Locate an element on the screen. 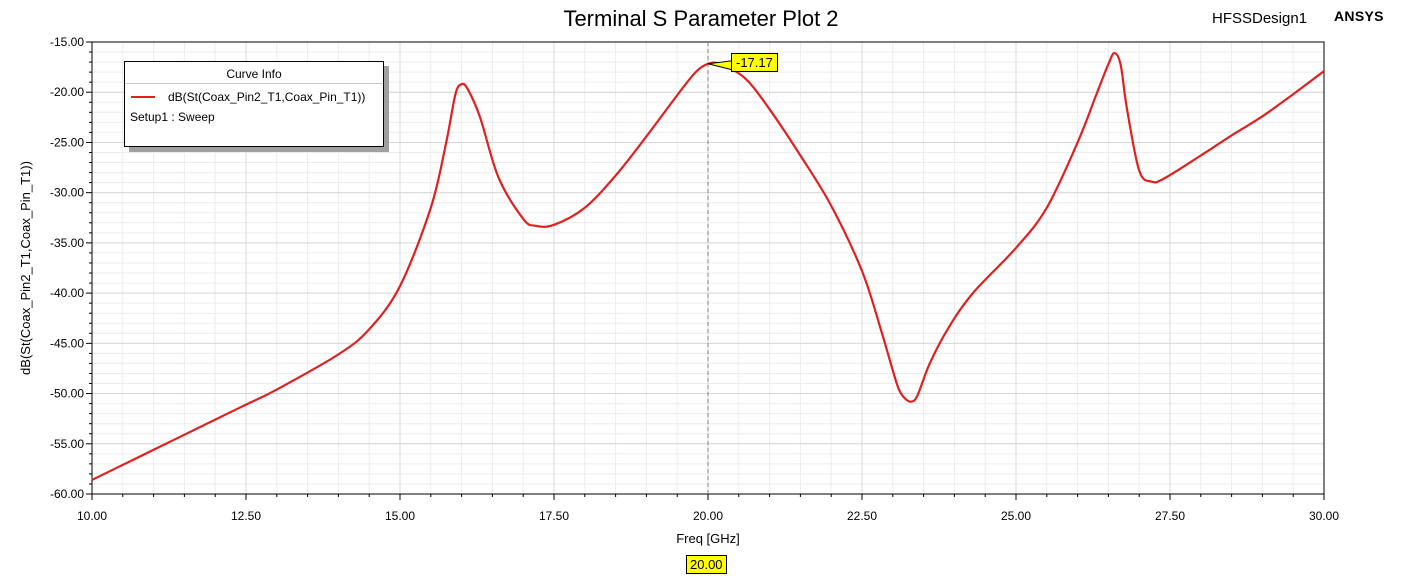  y-tick-label: -45.00 is located at coordinates (67, 343).